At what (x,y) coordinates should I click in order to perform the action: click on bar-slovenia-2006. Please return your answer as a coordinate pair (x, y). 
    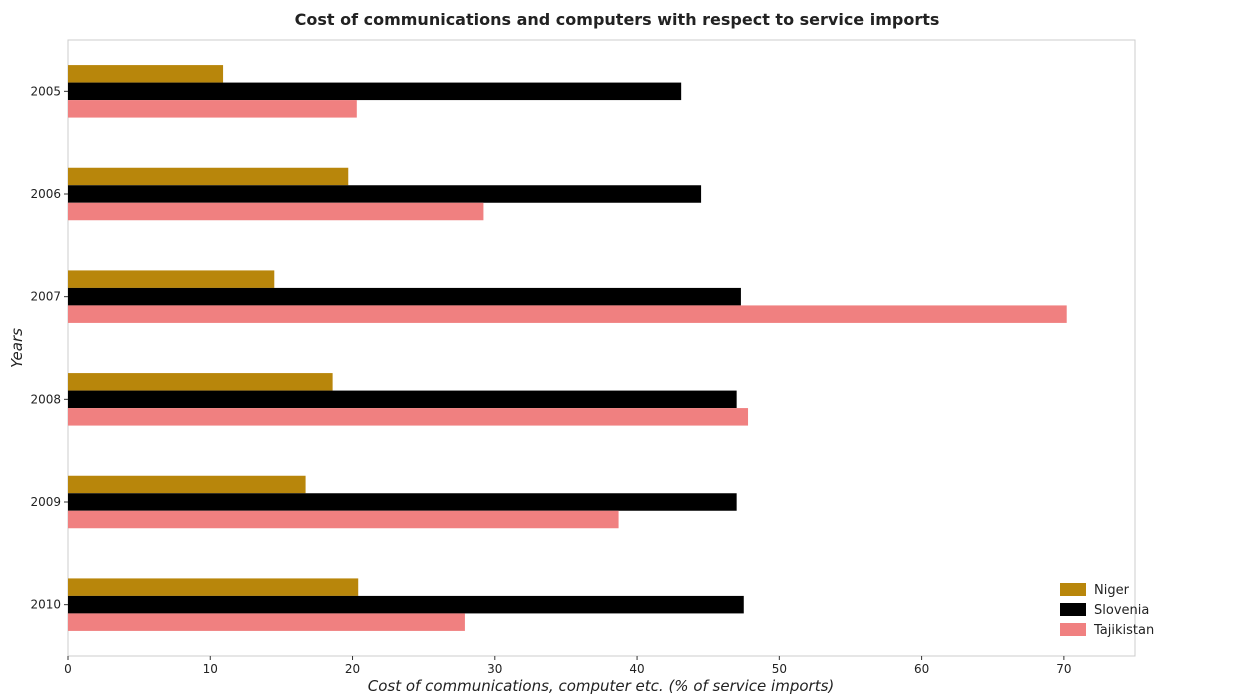
    Looking at the image, I should click on (385, 194).